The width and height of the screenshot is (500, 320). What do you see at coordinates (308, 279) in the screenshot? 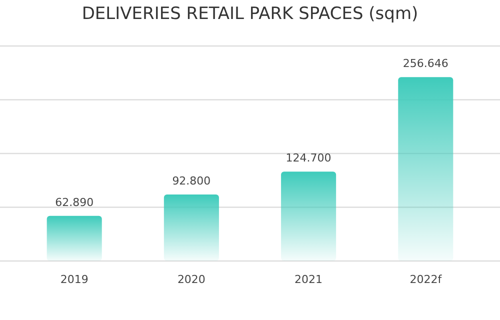
I see `x-tick-label: 2021` at bounding box center [308, 279].